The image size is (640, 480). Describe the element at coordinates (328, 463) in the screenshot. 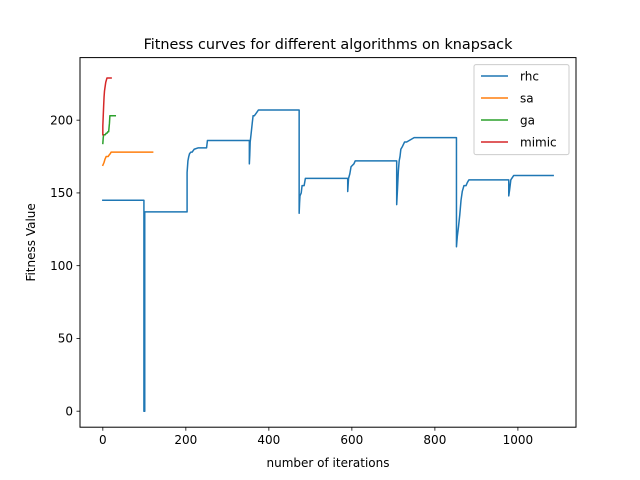

I see `x-axis-label: number of iterations` at that location.